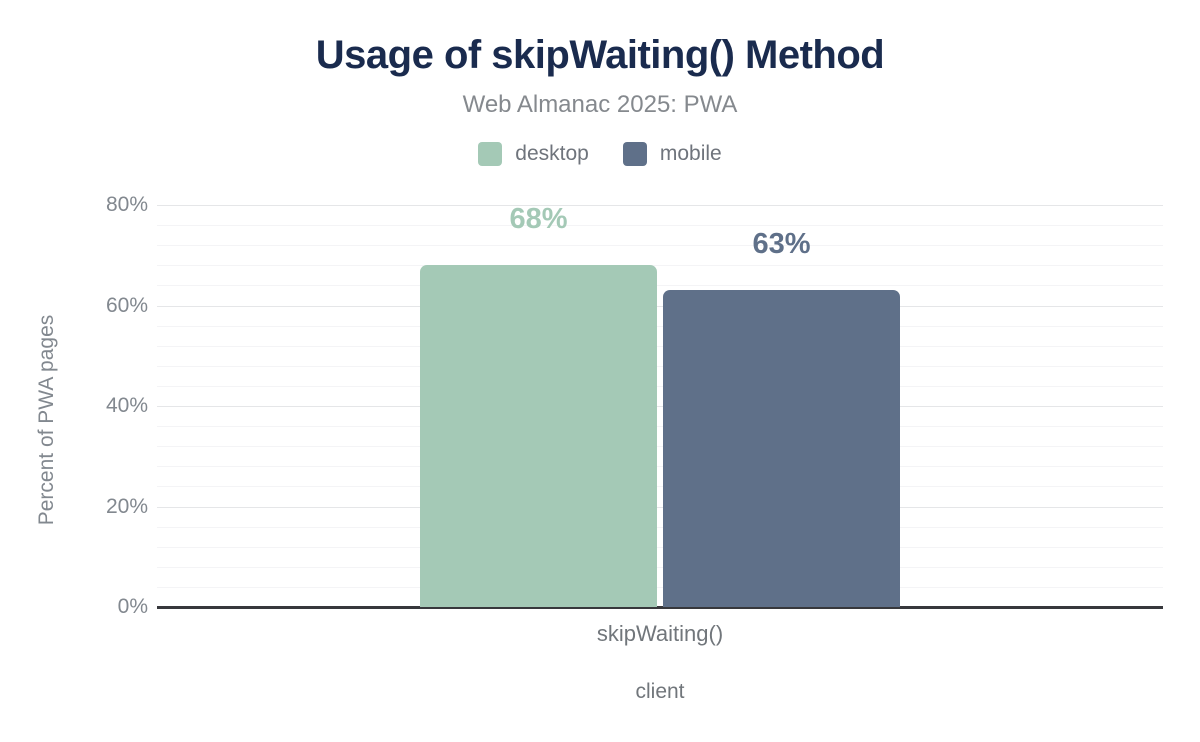  Describe the element at coordinates (660, 607) in the screenshot. I see `x-axis-line` at that location.